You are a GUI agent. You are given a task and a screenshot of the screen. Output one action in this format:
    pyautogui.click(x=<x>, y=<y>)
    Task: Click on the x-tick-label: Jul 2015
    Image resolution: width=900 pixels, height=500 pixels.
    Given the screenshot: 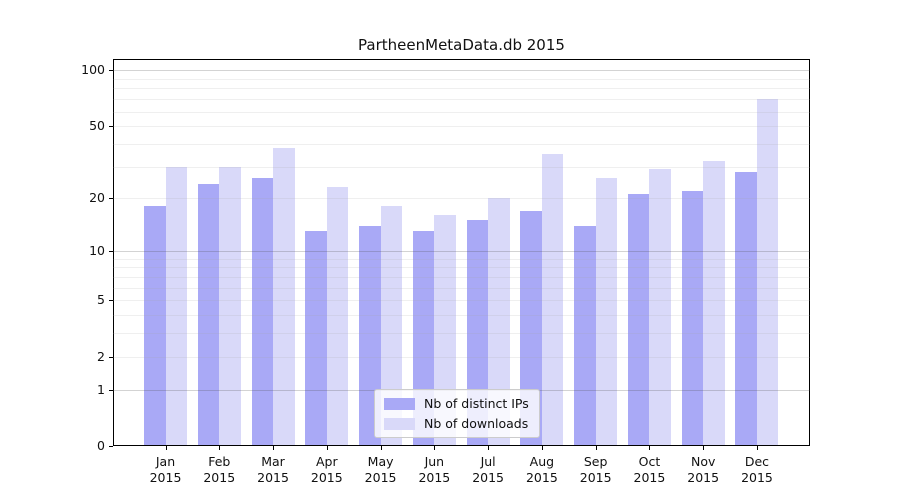 What is the action you would take?
    pyautogui.click(x=488, y=470)
    